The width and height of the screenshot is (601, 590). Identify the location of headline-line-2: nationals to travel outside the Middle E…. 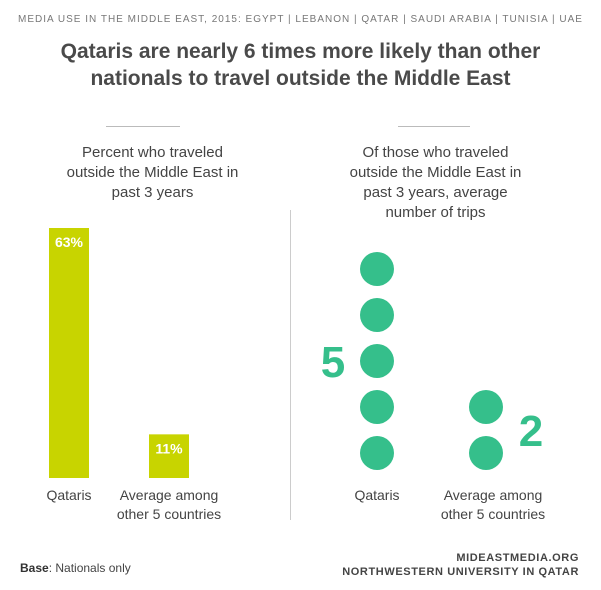
(300, 78).